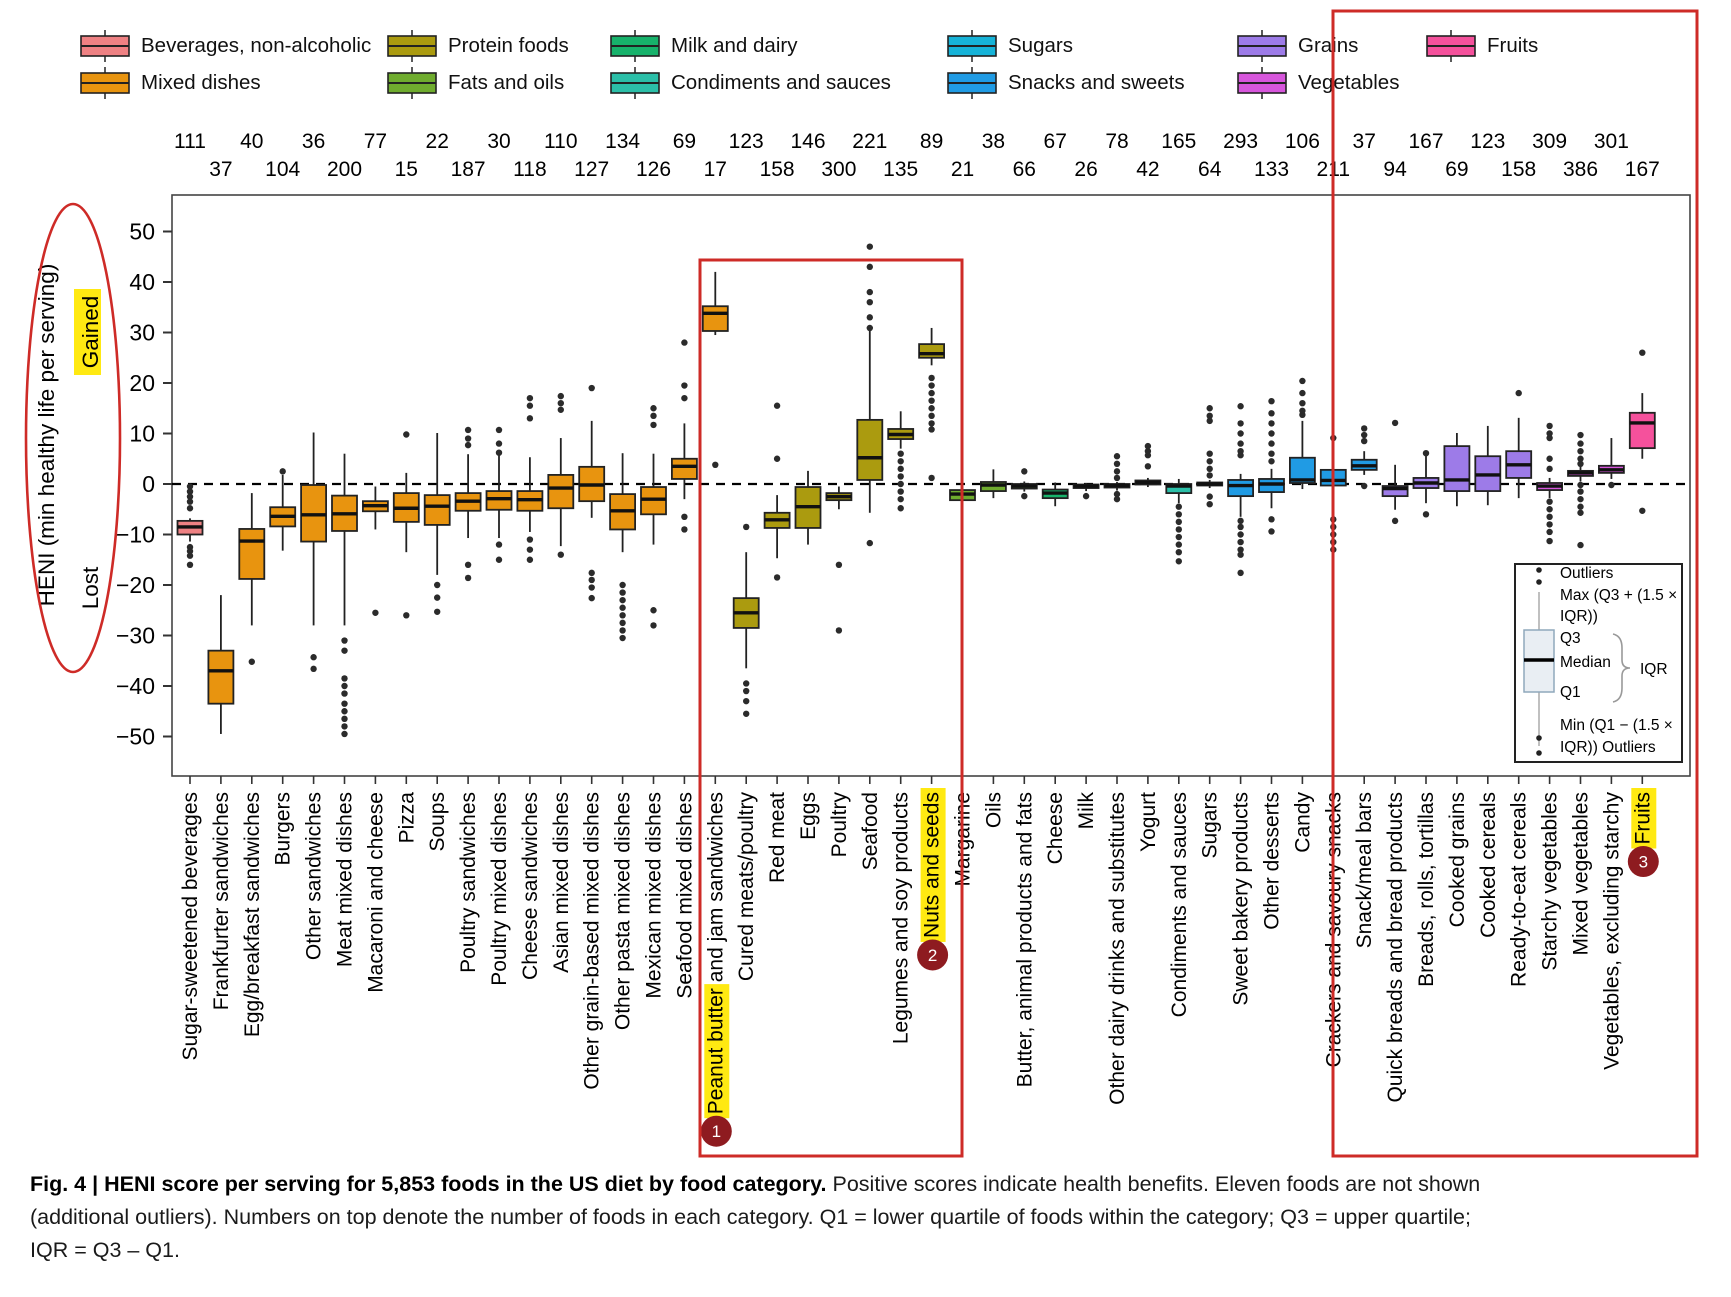 The height and width of the screenshot is (1297, 1731). I want to click on boxplot-7: 77, so click(375, 457).